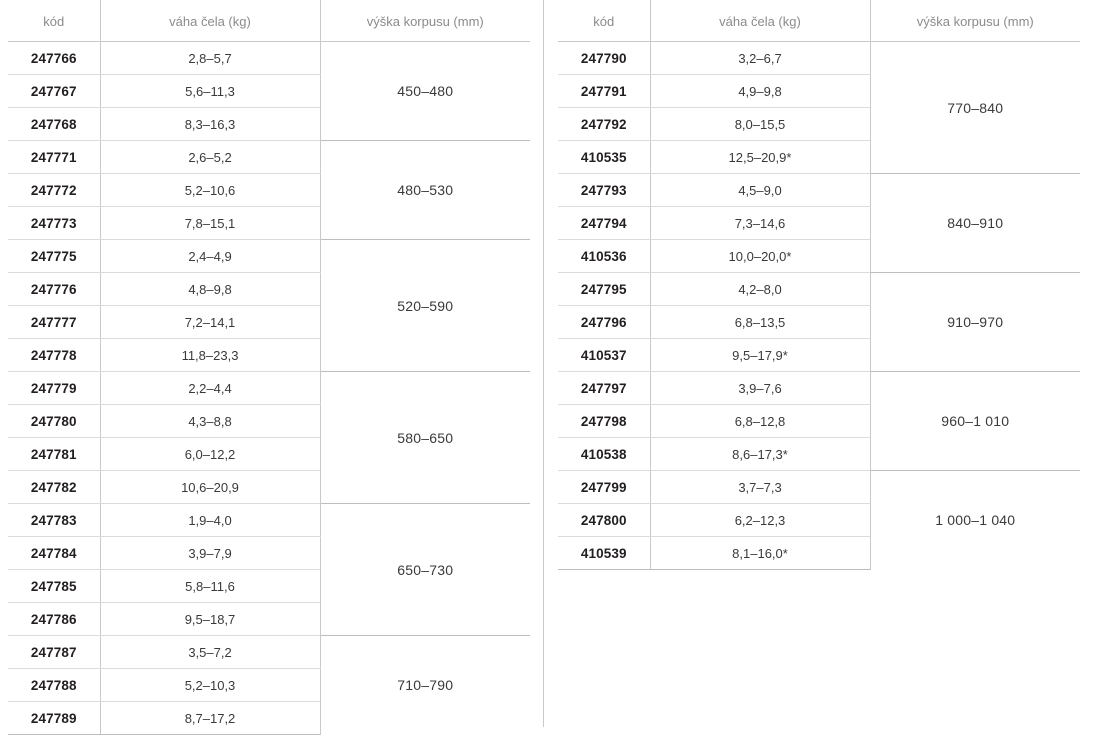 The width and height of the screenshot is (1099, 735). What do you see at coordinates (209, 685) in the screenshot?
I see `cell-weight: 5,2–10,3` at bounding box center [209, 685].